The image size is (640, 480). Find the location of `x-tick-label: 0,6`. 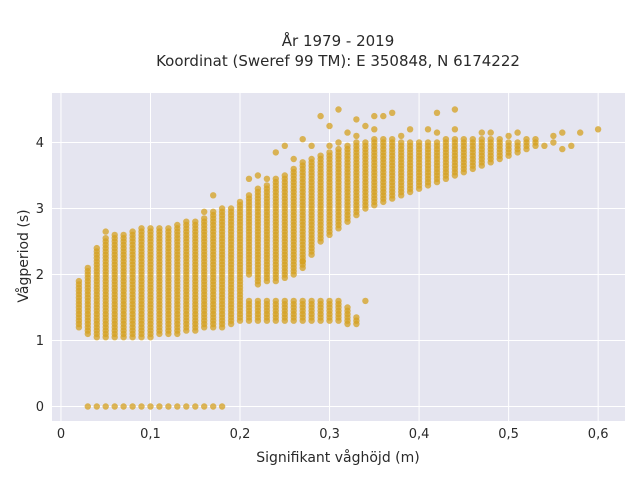

x-tick-label: 0,6 is located at coordinates (598, 434).